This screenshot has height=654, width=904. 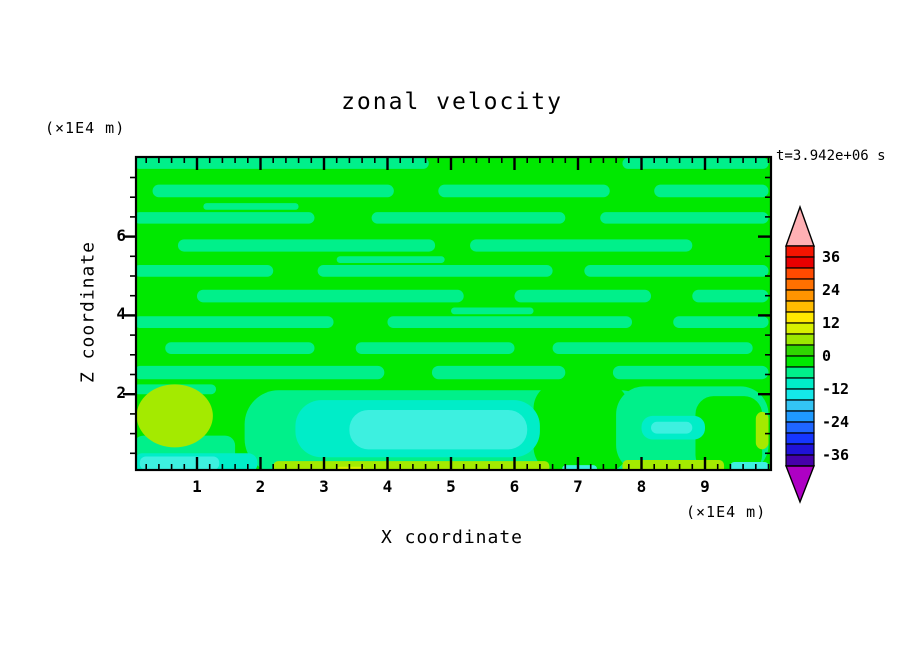 I want to click on colorbar-label: -12, so click(x=835, y=389).